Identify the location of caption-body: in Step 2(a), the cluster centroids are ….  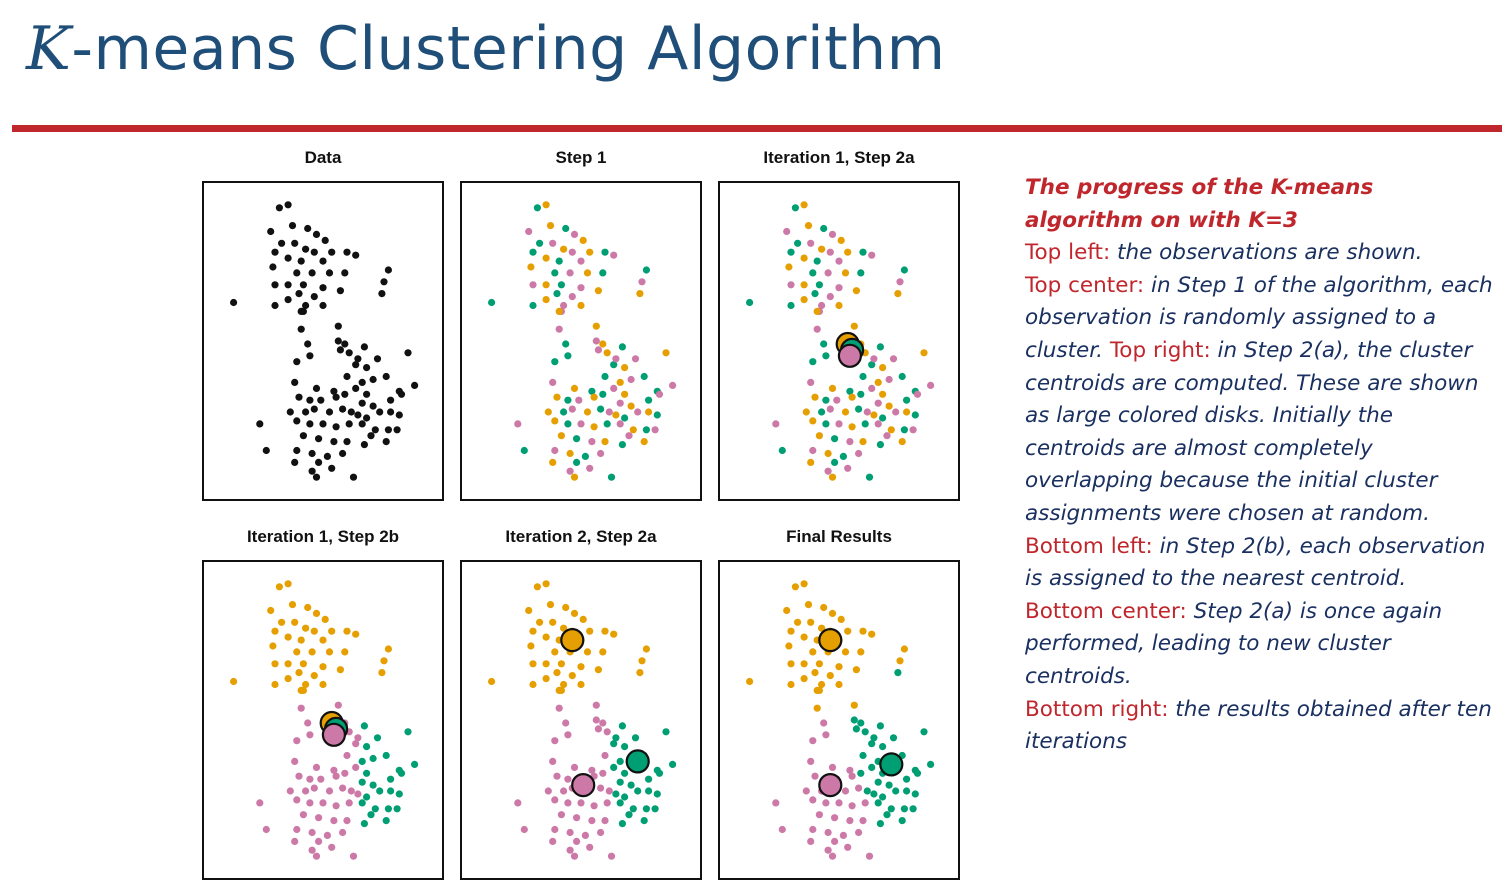
(1252, 431).